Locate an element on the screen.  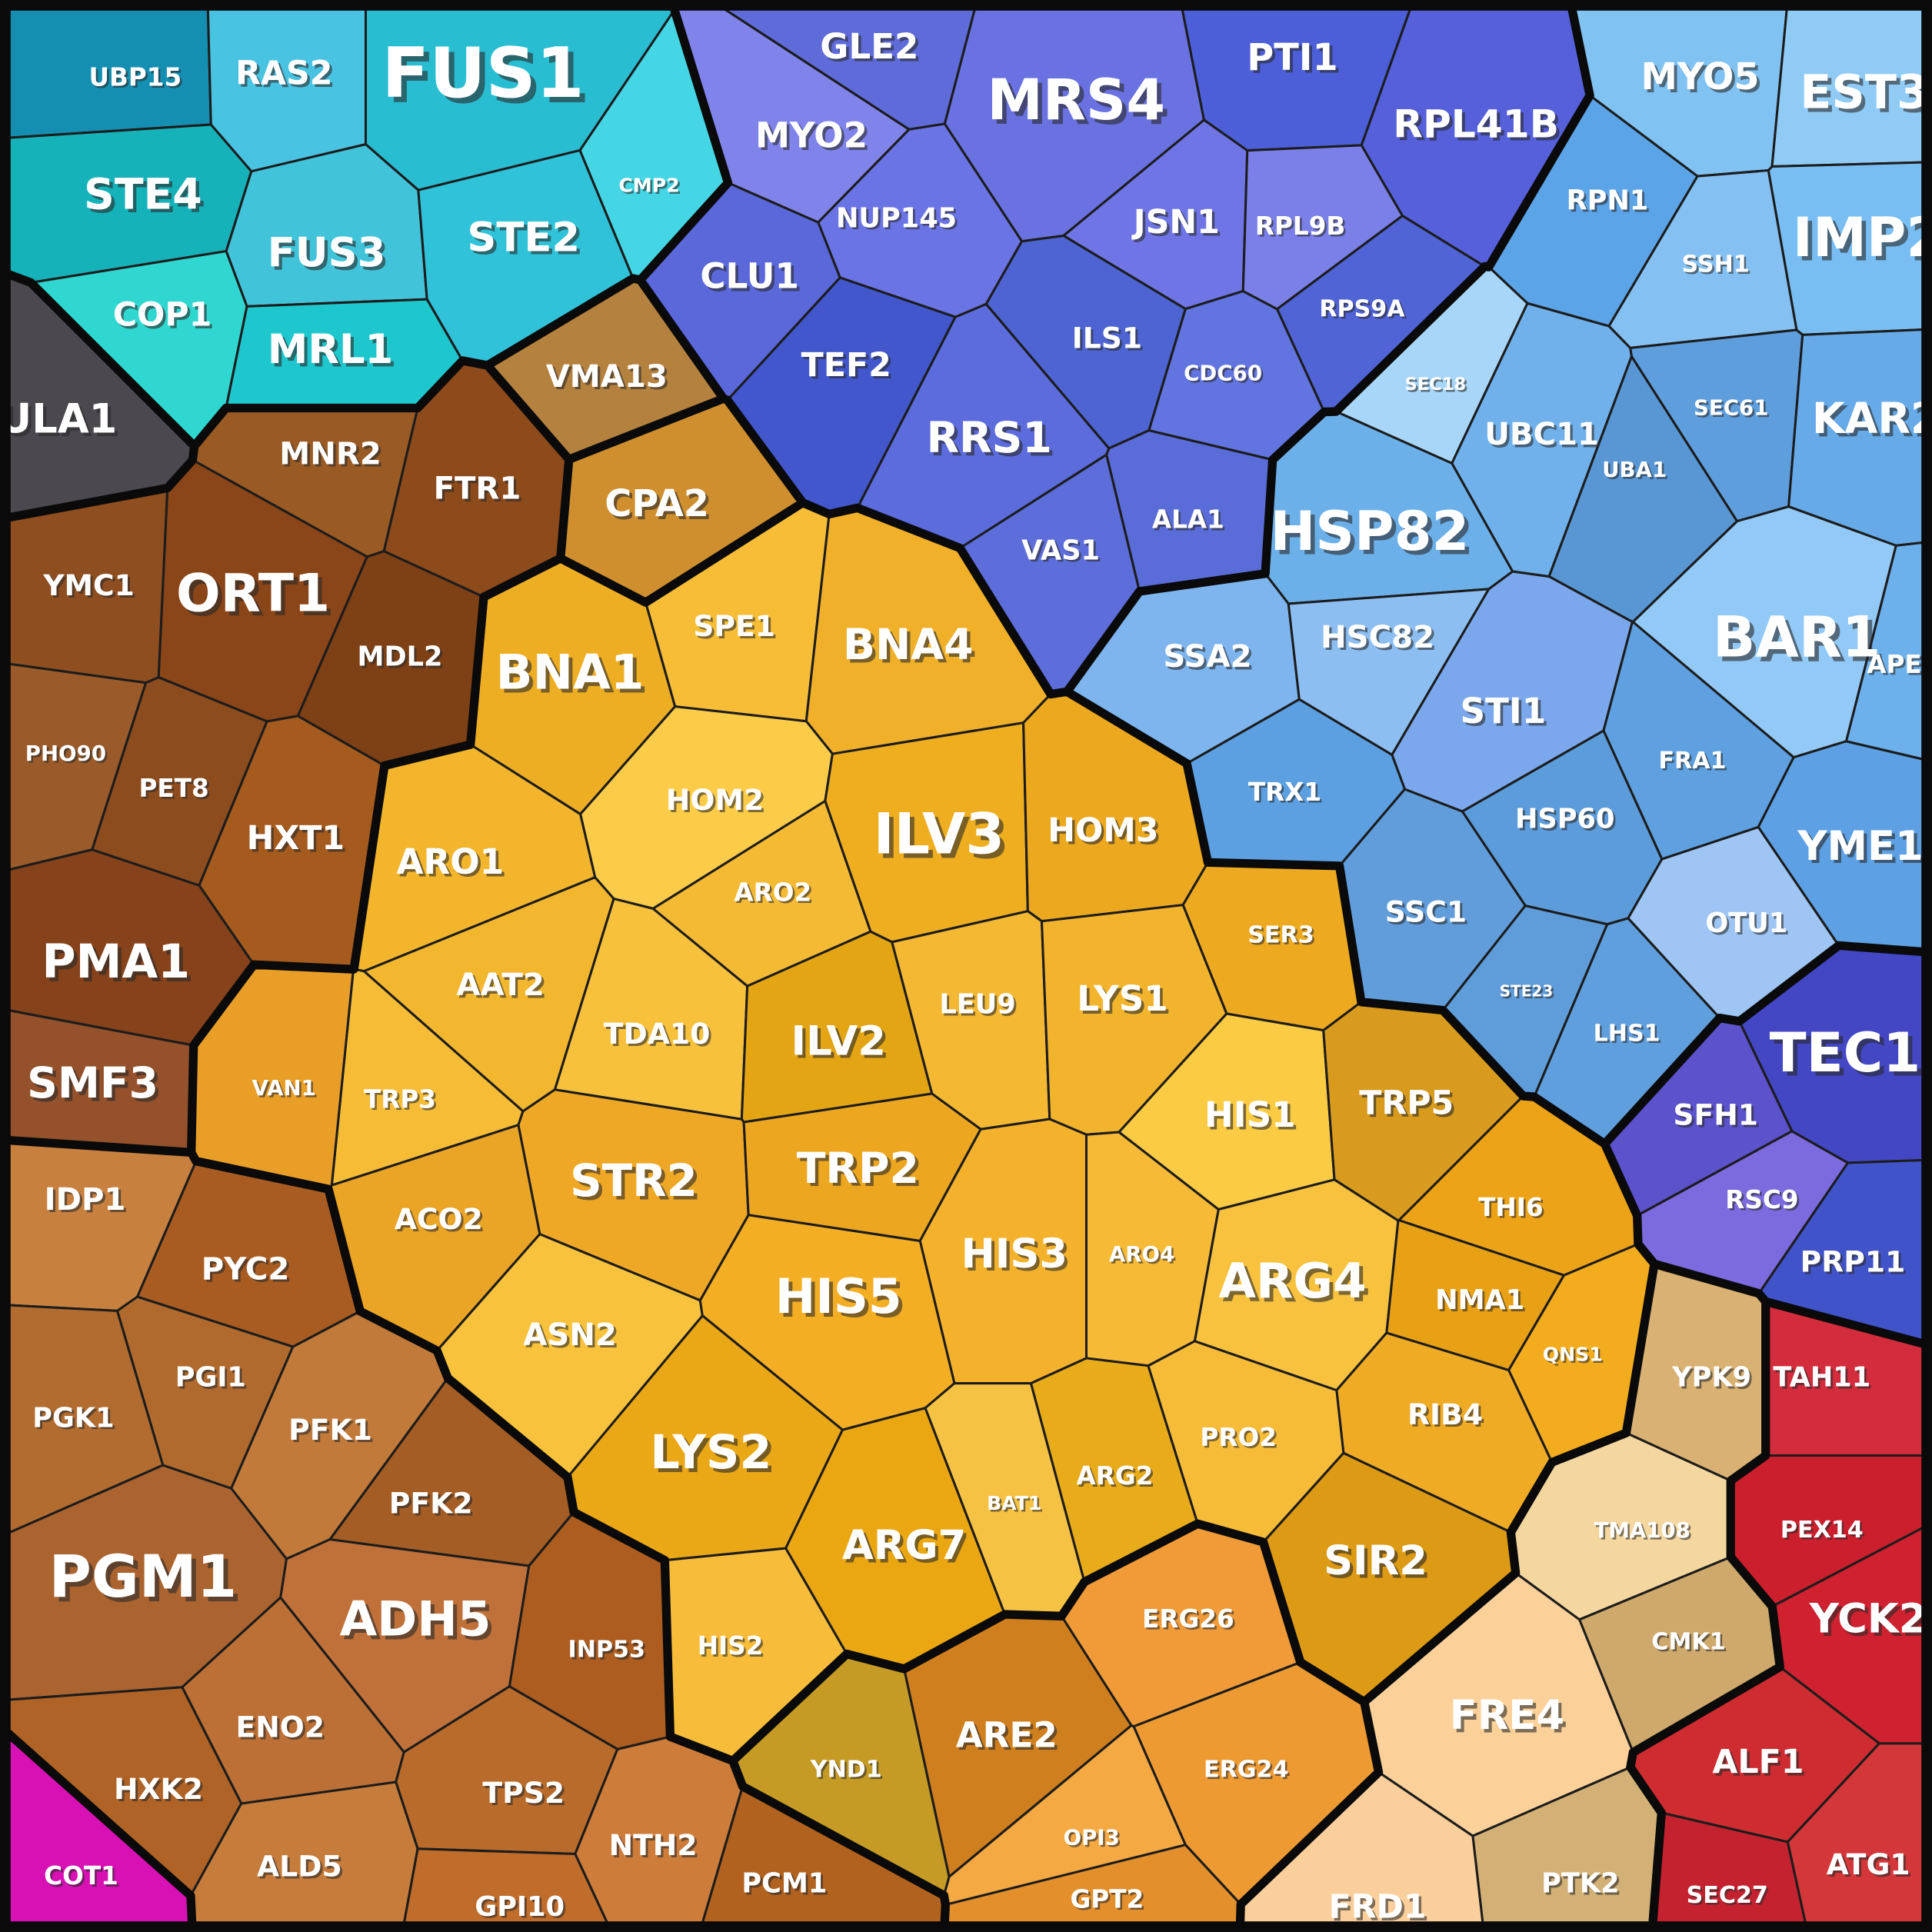
cell-label-ACO2: ACO2 is located at coordinates (439, 1219).